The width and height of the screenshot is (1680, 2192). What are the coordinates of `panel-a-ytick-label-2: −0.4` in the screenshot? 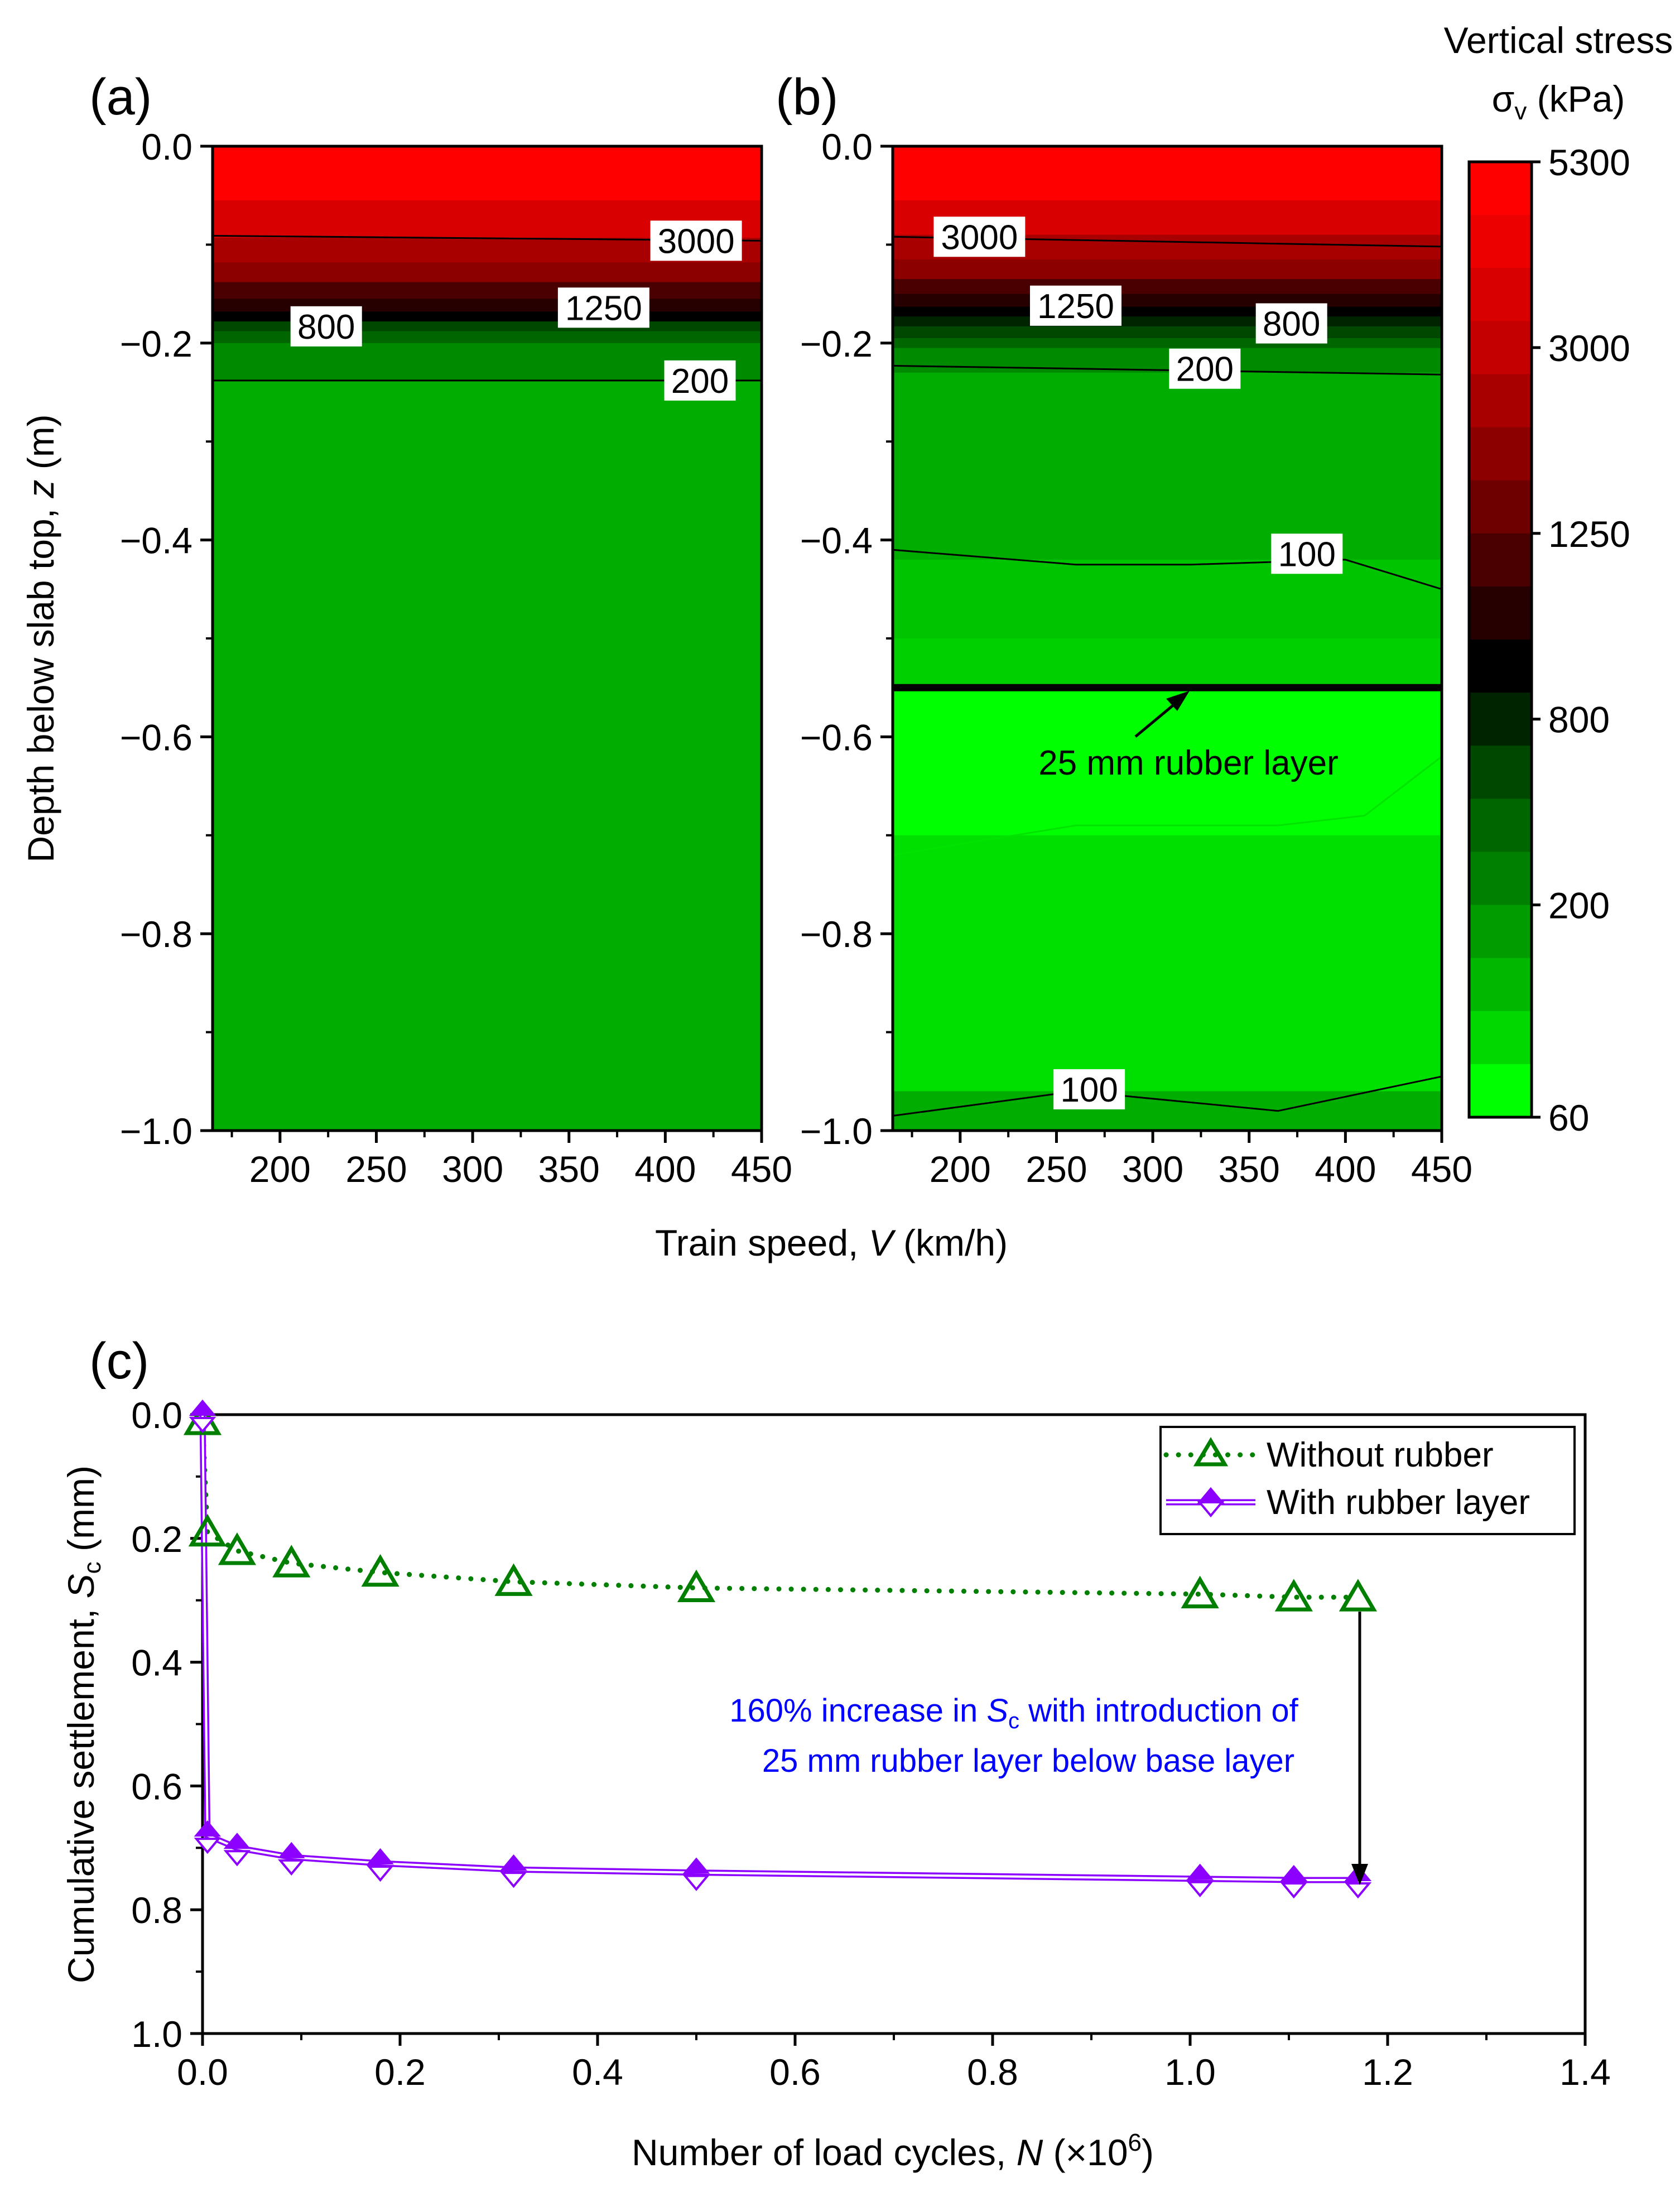 It's located at (156, 540).